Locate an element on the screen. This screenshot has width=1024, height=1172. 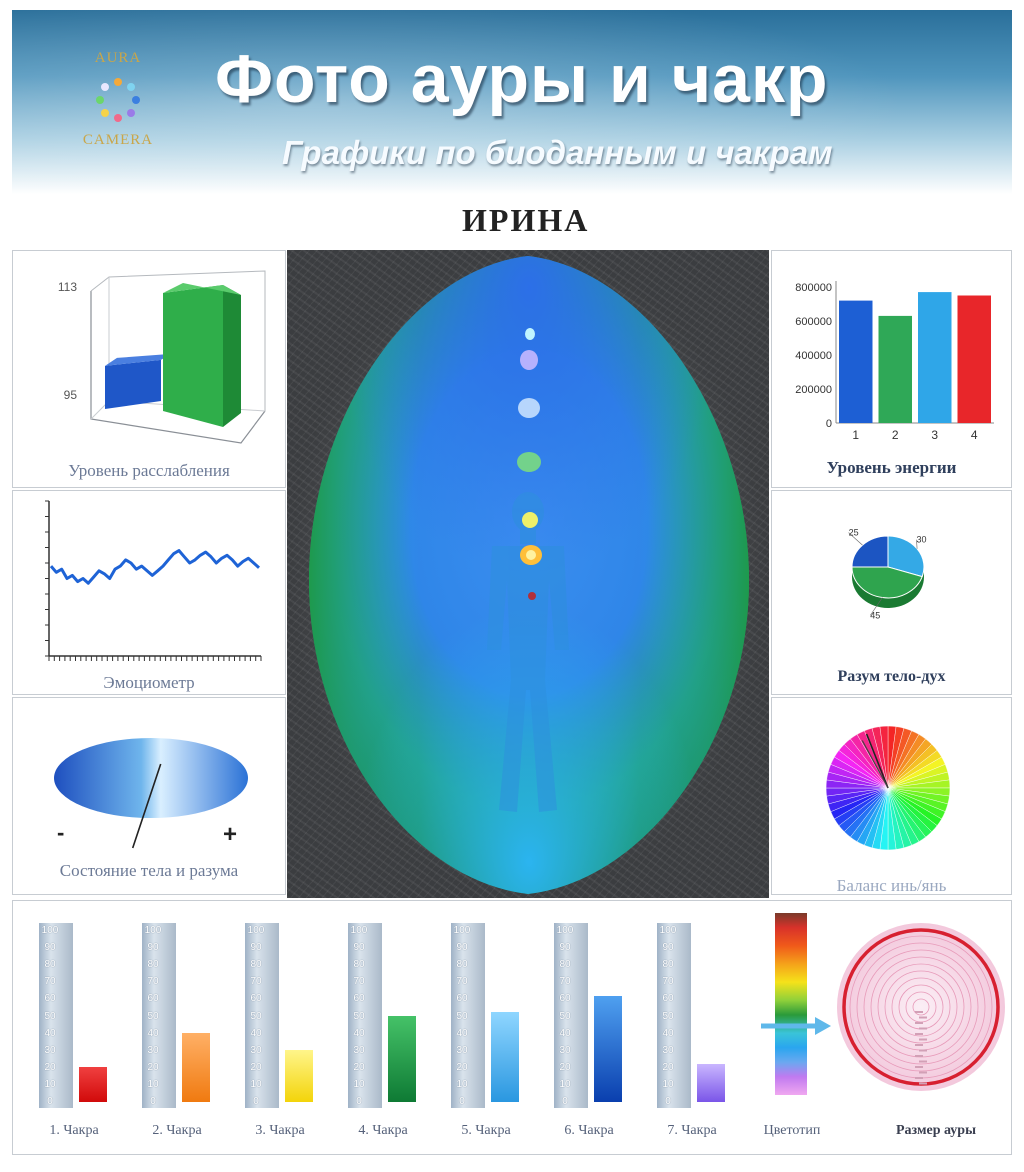
emotiometer-chart is located at coordinates (153, 580).